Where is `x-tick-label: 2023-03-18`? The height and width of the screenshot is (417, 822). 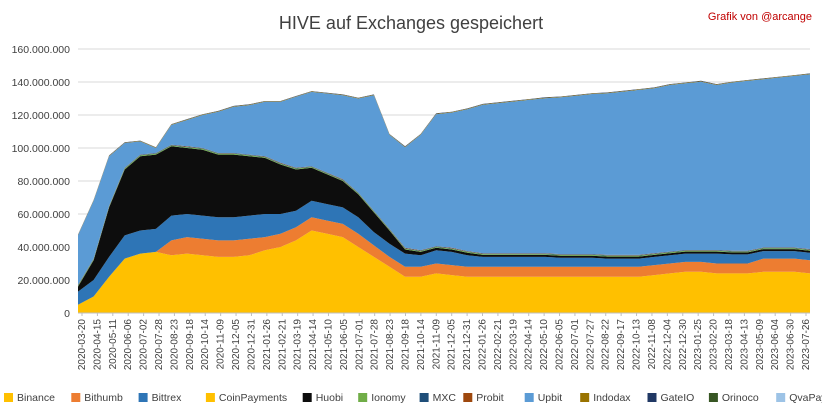 x-tick-label: 2023-03-18 is located at coordinates (729, 345).